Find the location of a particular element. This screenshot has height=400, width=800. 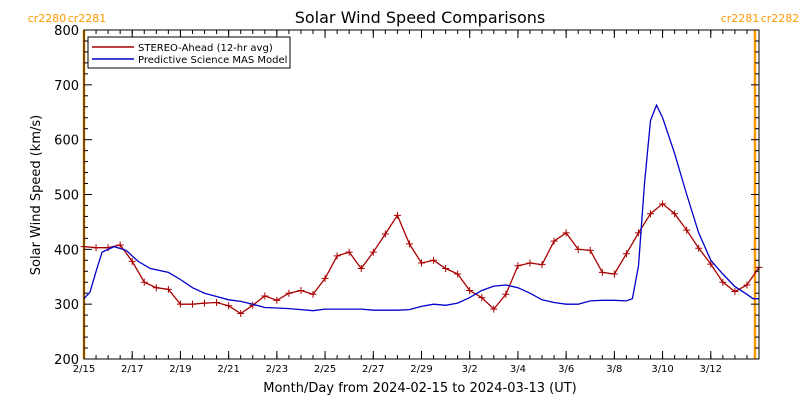

x-tick-label: 2/23 is located at coordinates (277, 369).